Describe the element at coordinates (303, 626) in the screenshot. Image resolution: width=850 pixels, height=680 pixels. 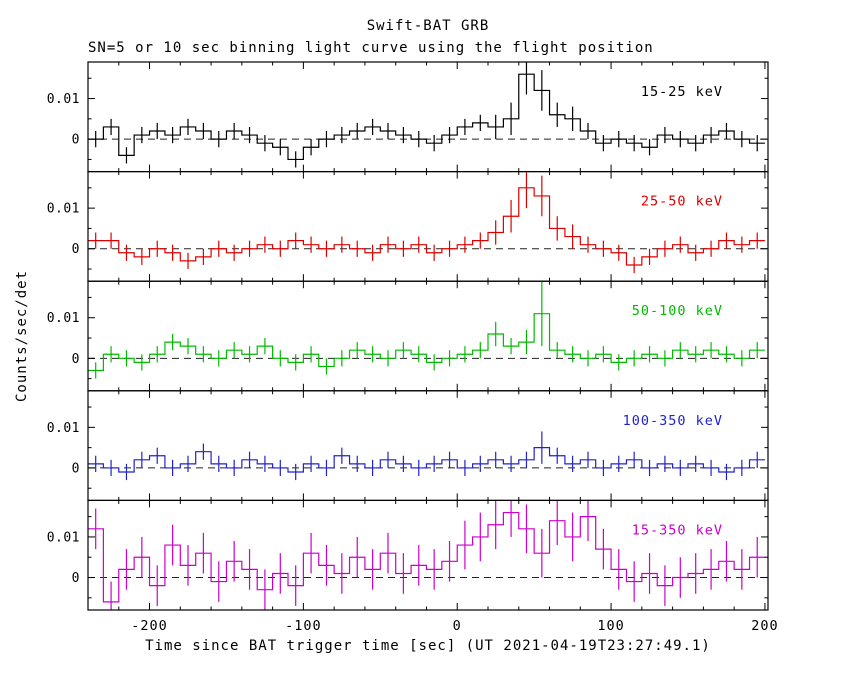
I see `x-tick-label: -100` at that location.